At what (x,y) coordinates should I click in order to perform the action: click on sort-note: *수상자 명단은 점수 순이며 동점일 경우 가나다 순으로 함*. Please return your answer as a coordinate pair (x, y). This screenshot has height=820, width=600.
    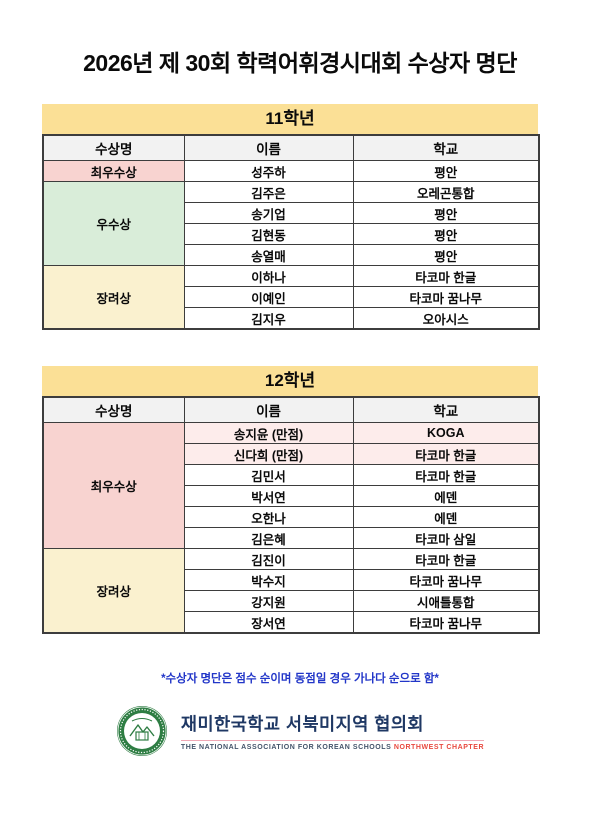
    Looking at the image, I should click on (300, 679).